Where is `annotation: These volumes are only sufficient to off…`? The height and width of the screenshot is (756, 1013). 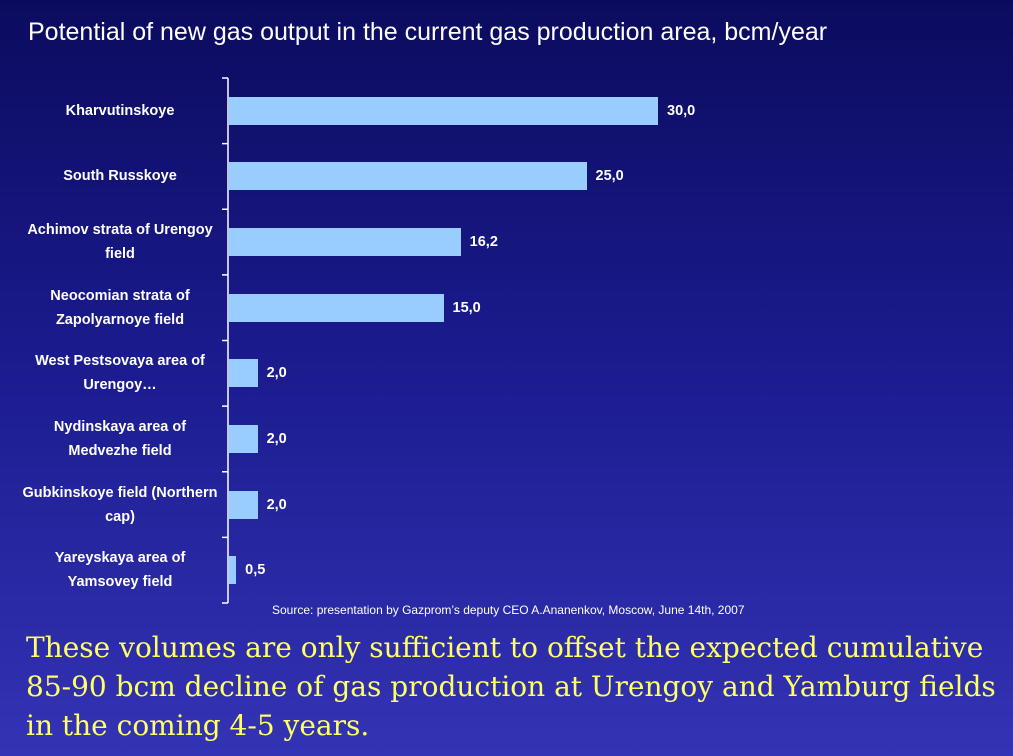
annotation: These volumes are only sufficient to off… is located at coordinates (511, 686).